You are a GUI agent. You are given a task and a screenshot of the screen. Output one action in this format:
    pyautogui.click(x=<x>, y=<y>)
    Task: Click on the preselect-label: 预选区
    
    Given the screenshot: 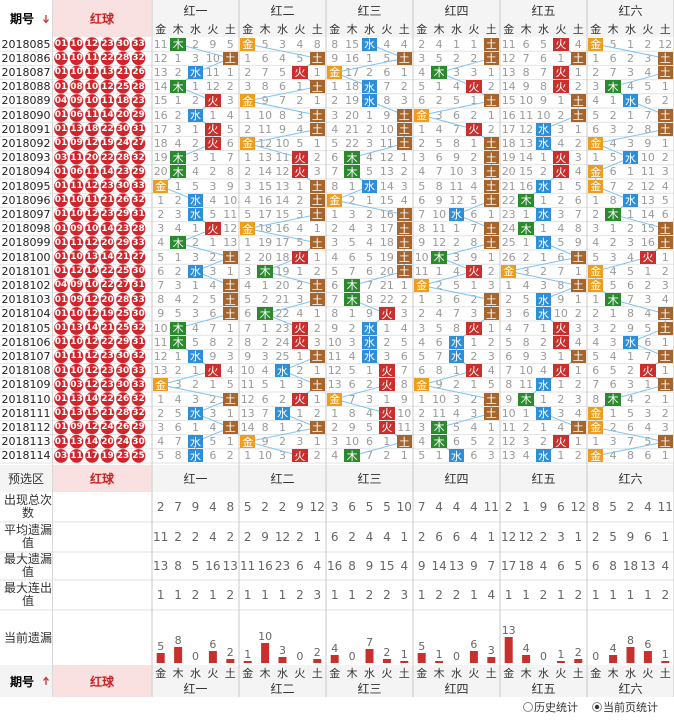 What is the action you would take?
    pyautogui.click(x=25, y=479)
    